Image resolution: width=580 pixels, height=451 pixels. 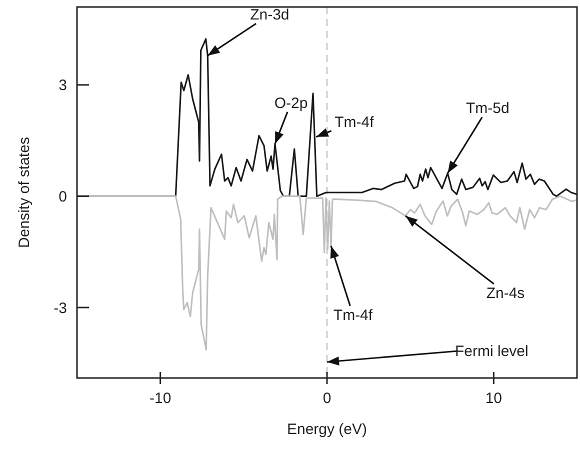 What do you see at coordinates (327, 429) in the screenshot?
I see `x-axis-title: Energy (eV)` at bounding box center [327, 429].